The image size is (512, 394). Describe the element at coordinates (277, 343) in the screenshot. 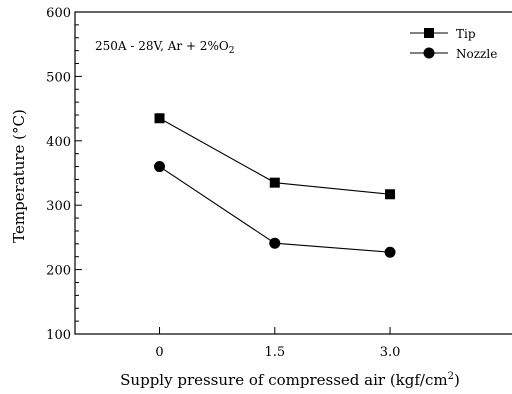

I see `x-axis-ticks: 0 1.5 3.0` at that location.